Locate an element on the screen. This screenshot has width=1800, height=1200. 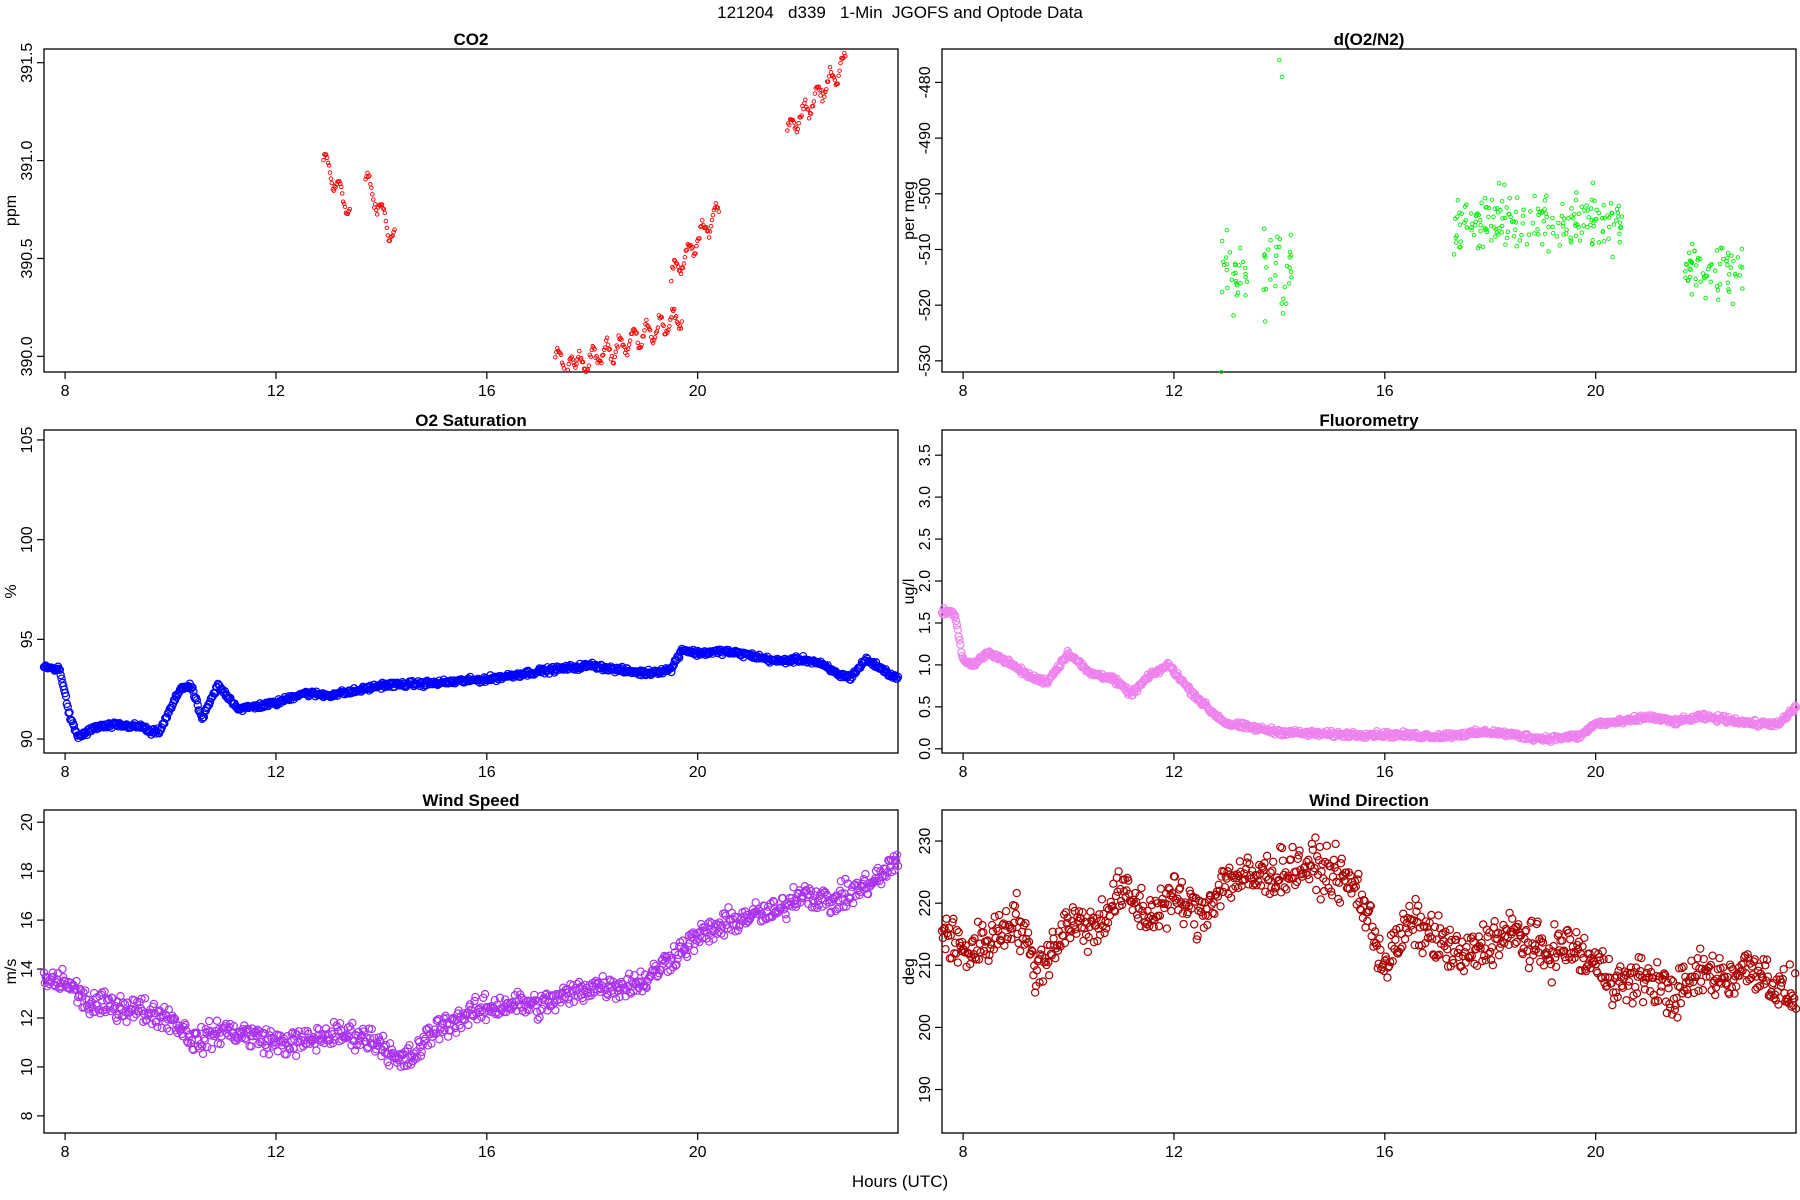
fluoro-y-tick-label: 0.0 is located at coordinates (925, 749).